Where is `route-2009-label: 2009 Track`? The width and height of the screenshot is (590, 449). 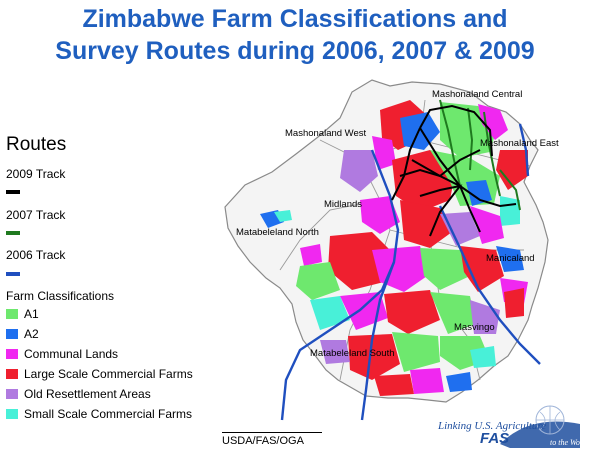 route-2009-label: 2009 Track is located at coordinates (36, 174).